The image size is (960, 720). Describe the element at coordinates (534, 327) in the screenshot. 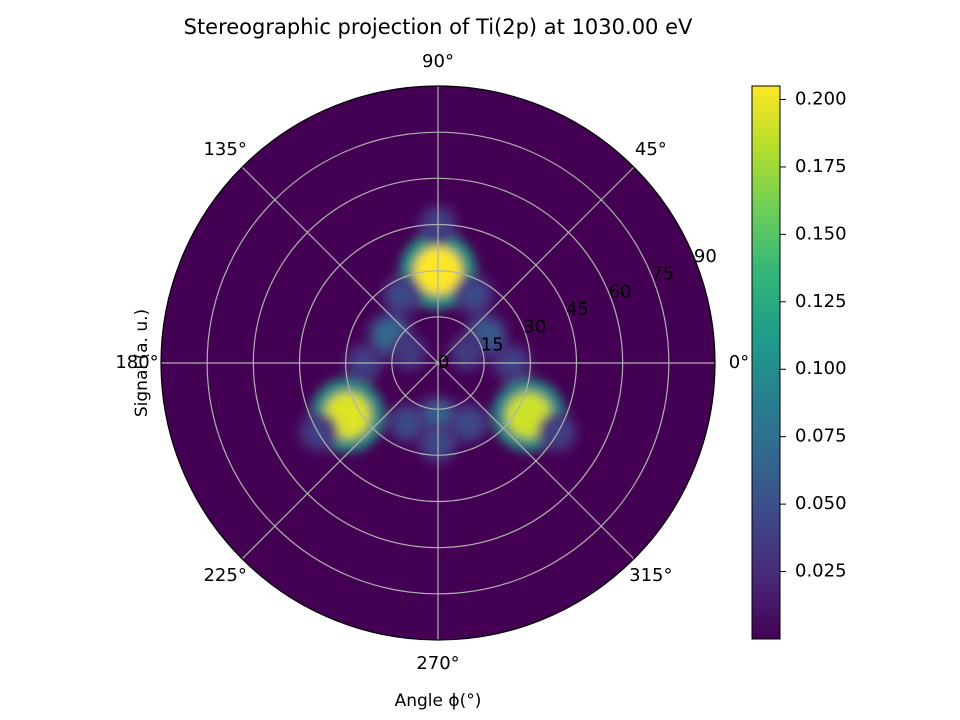

I see `radial-tick-label: 30` at that location.